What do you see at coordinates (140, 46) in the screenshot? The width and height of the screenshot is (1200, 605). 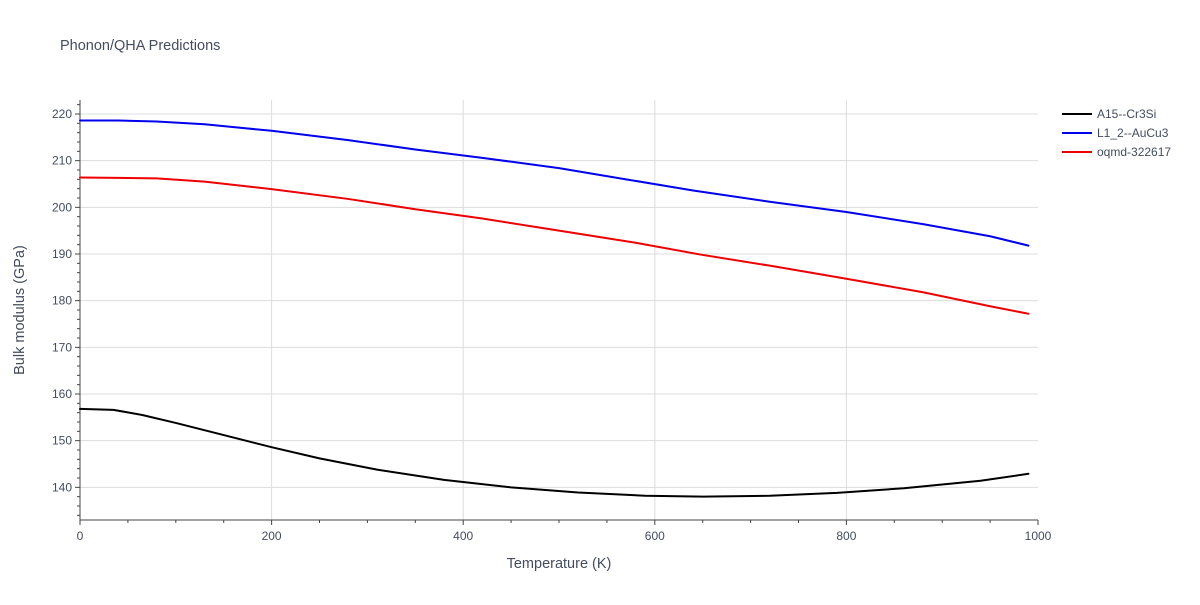 I see `chart-title: Phonon/QHA Predictions` at bounding box center [140, 46].